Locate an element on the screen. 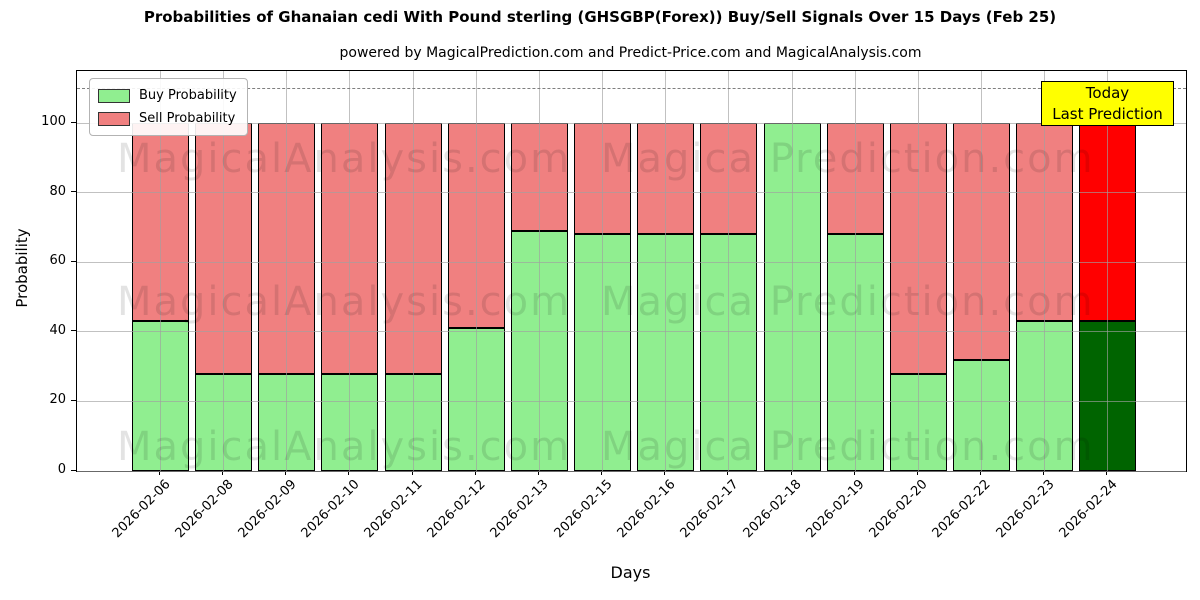 This screenshot has width=1200, height=600. today-annotation: Today Last Prediction is located at coordinates (1107, 103).